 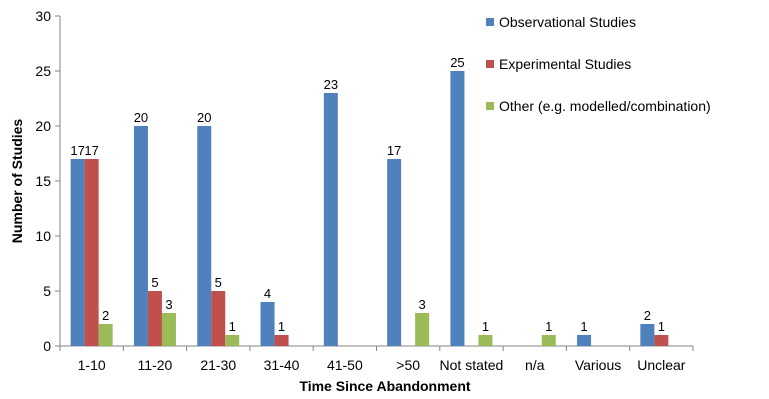 I want to click on x-tick-label: 11-20, so click(x=155, y=365).